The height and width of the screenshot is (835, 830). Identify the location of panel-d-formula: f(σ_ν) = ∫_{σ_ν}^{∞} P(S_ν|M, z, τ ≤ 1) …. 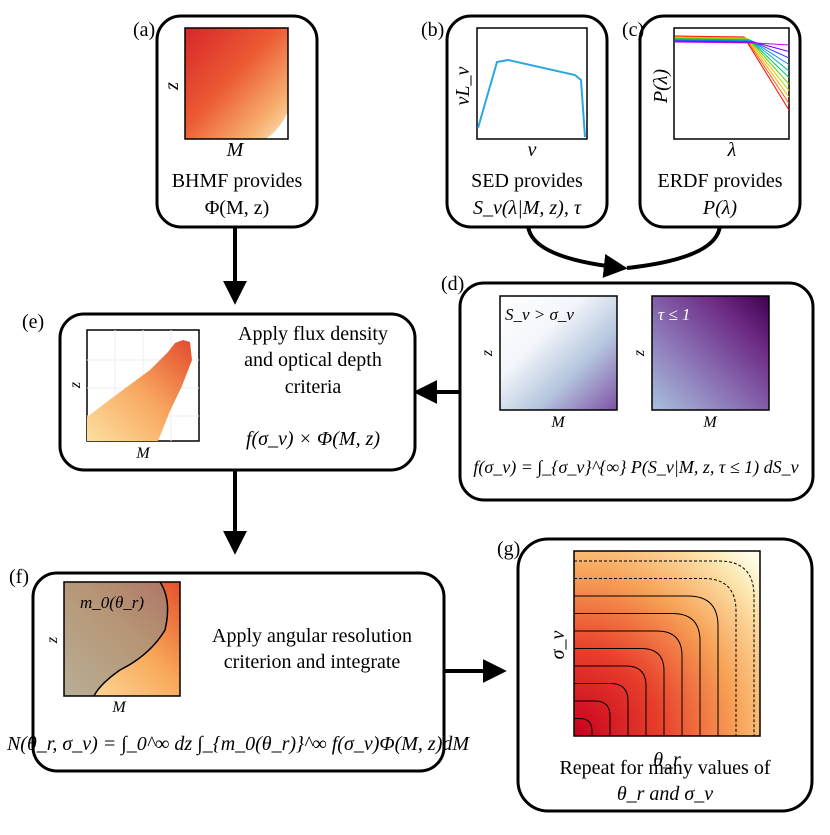
(635, 467).